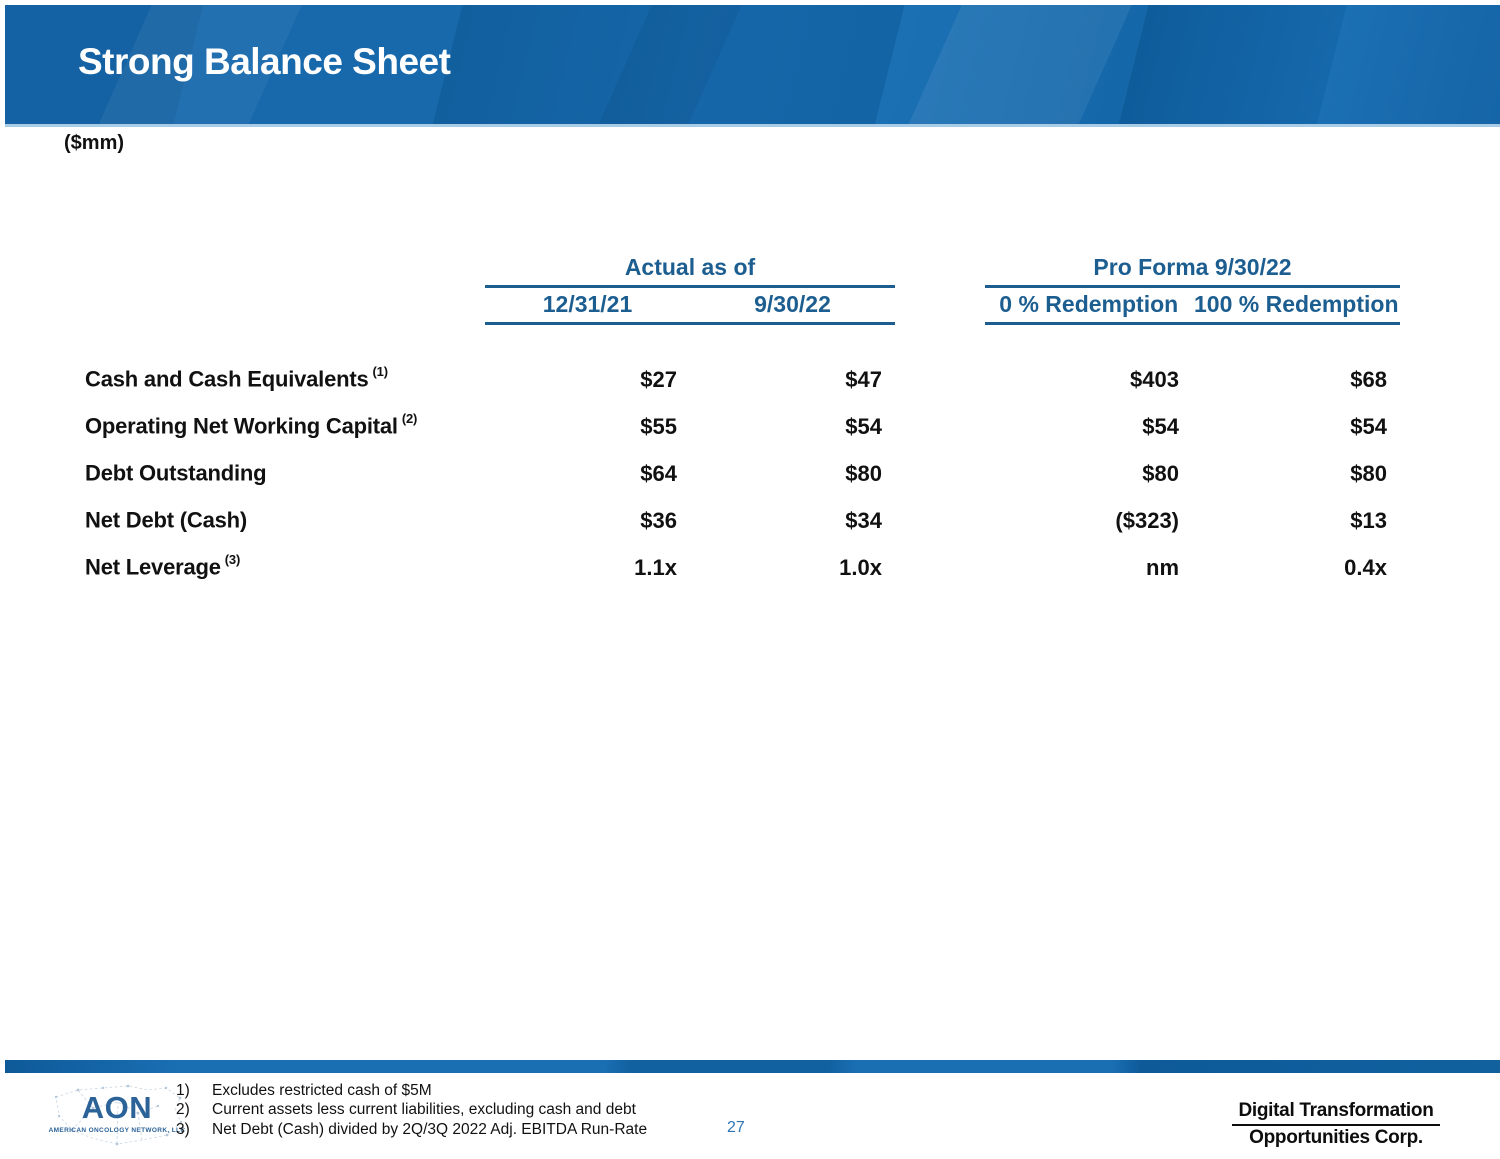 Image resolution: width=1500 pixels, height=1159 pixels. What do you see at coordinates (742, 520) in the screenshot?
I see `table-row-net-debt: Net Debt (Cash) $36 $34 ($323) $13` at bounding box center [742, 520].